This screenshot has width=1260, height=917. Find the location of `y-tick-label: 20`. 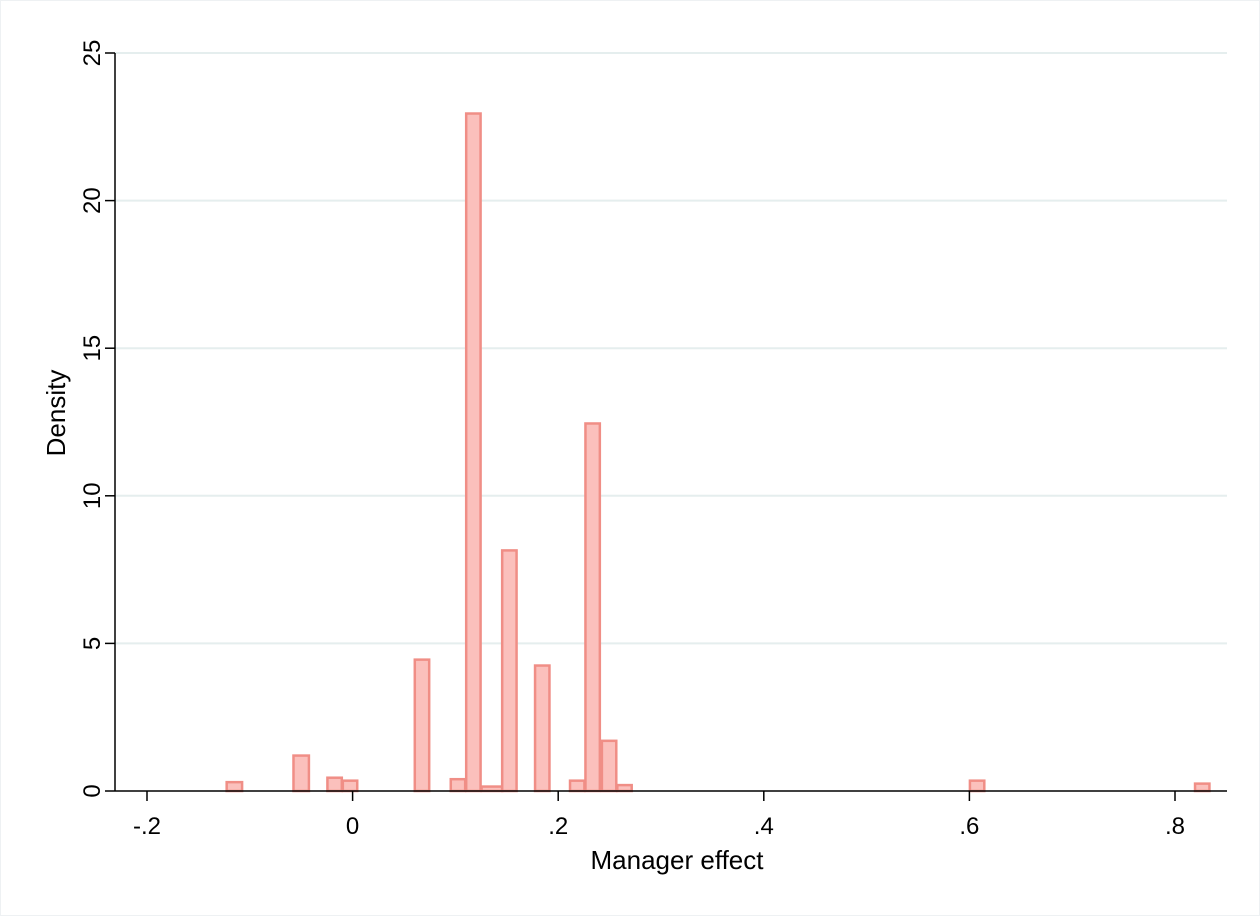

y-tick-label: 20 is located at coordinates (92, 200).